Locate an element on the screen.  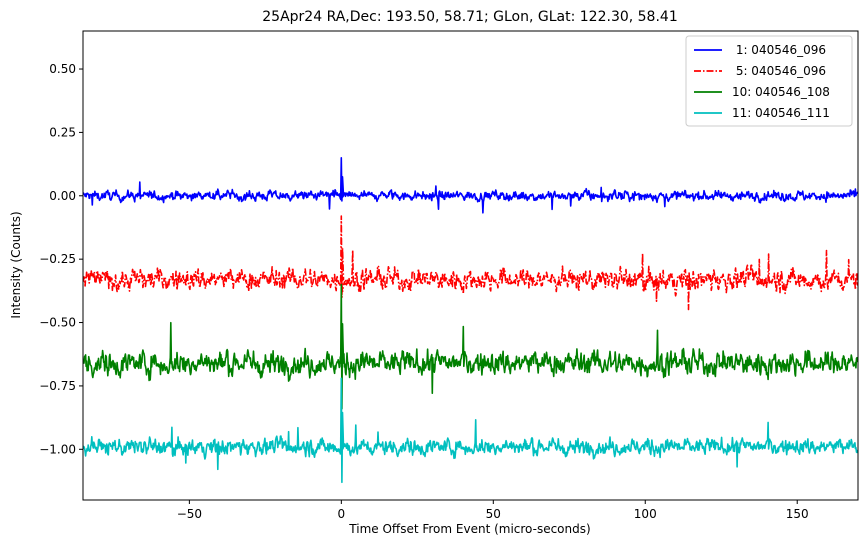
legend-box is located at coordinates (769, 81).